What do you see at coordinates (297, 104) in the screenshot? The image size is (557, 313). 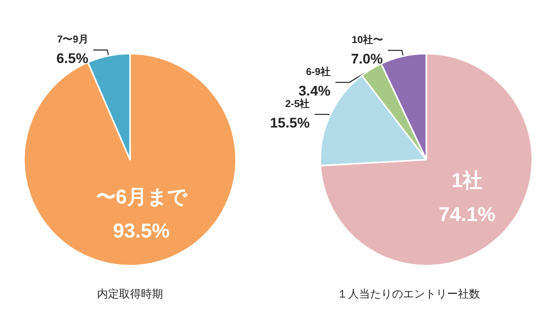 I see `slice-label: 2-5社` at bounding box center [297, 104].